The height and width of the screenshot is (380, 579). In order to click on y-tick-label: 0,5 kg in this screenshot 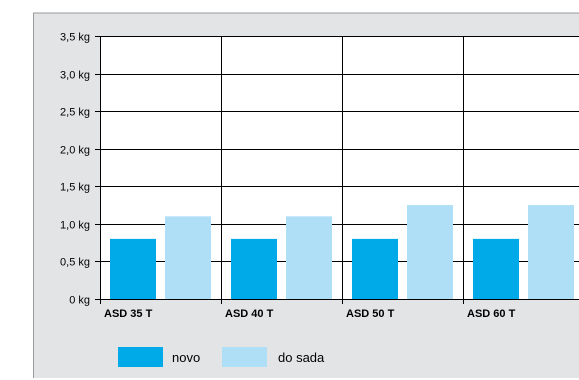, I will do `click(75, 263)`.